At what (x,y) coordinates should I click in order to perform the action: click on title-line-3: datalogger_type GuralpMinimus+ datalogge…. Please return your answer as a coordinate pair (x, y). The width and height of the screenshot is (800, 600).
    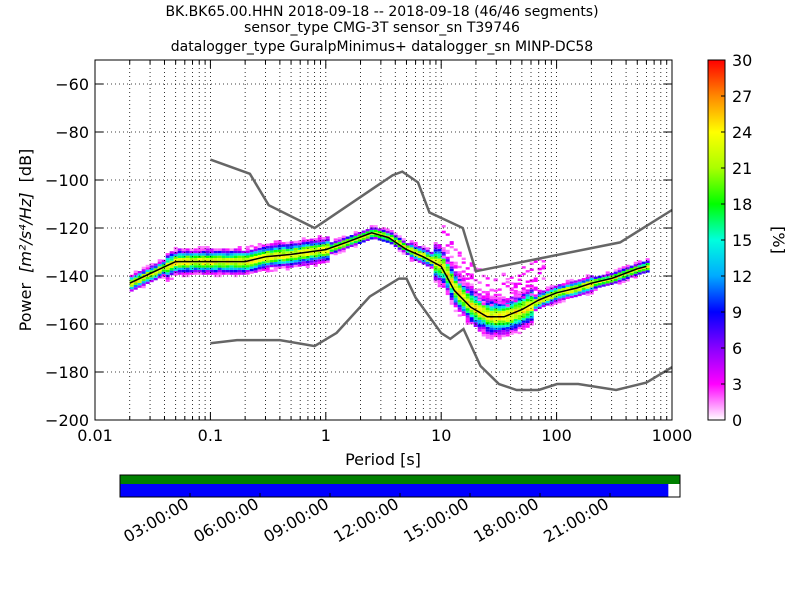
    Looking at the image, I should click on (382, 47).